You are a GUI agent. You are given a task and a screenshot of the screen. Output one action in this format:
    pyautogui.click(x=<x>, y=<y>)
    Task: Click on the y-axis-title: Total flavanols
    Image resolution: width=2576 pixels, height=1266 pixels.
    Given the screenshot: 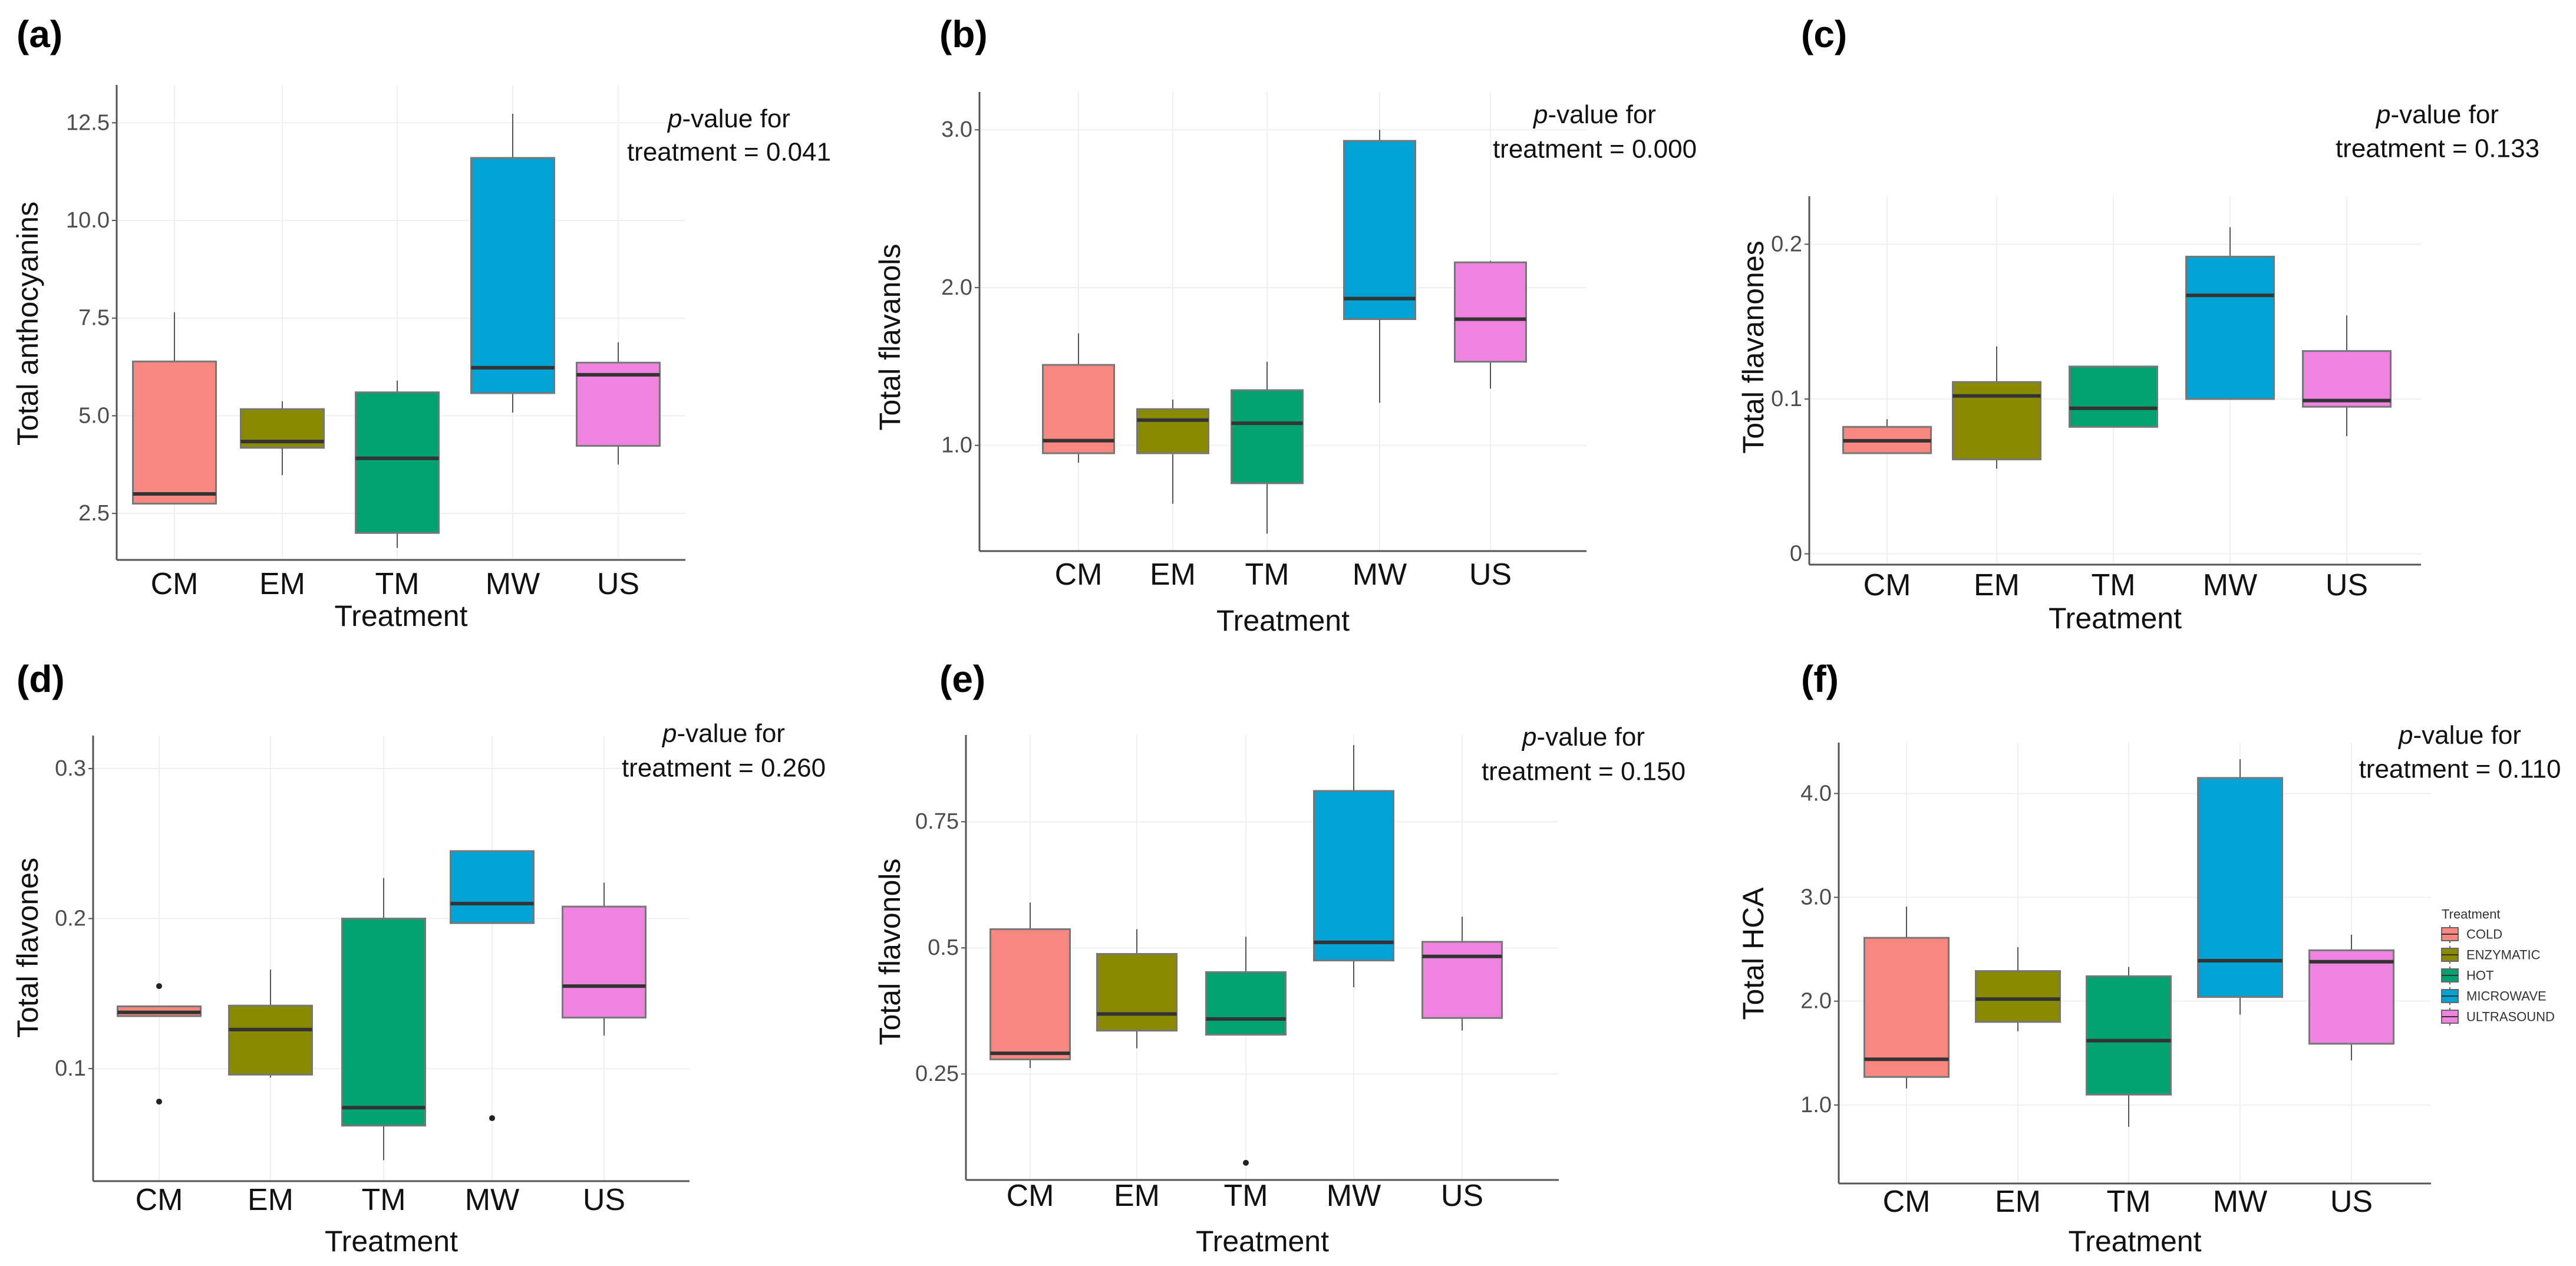 What is the action you would take?
    pyautogui.click(x=889, y=337)
    